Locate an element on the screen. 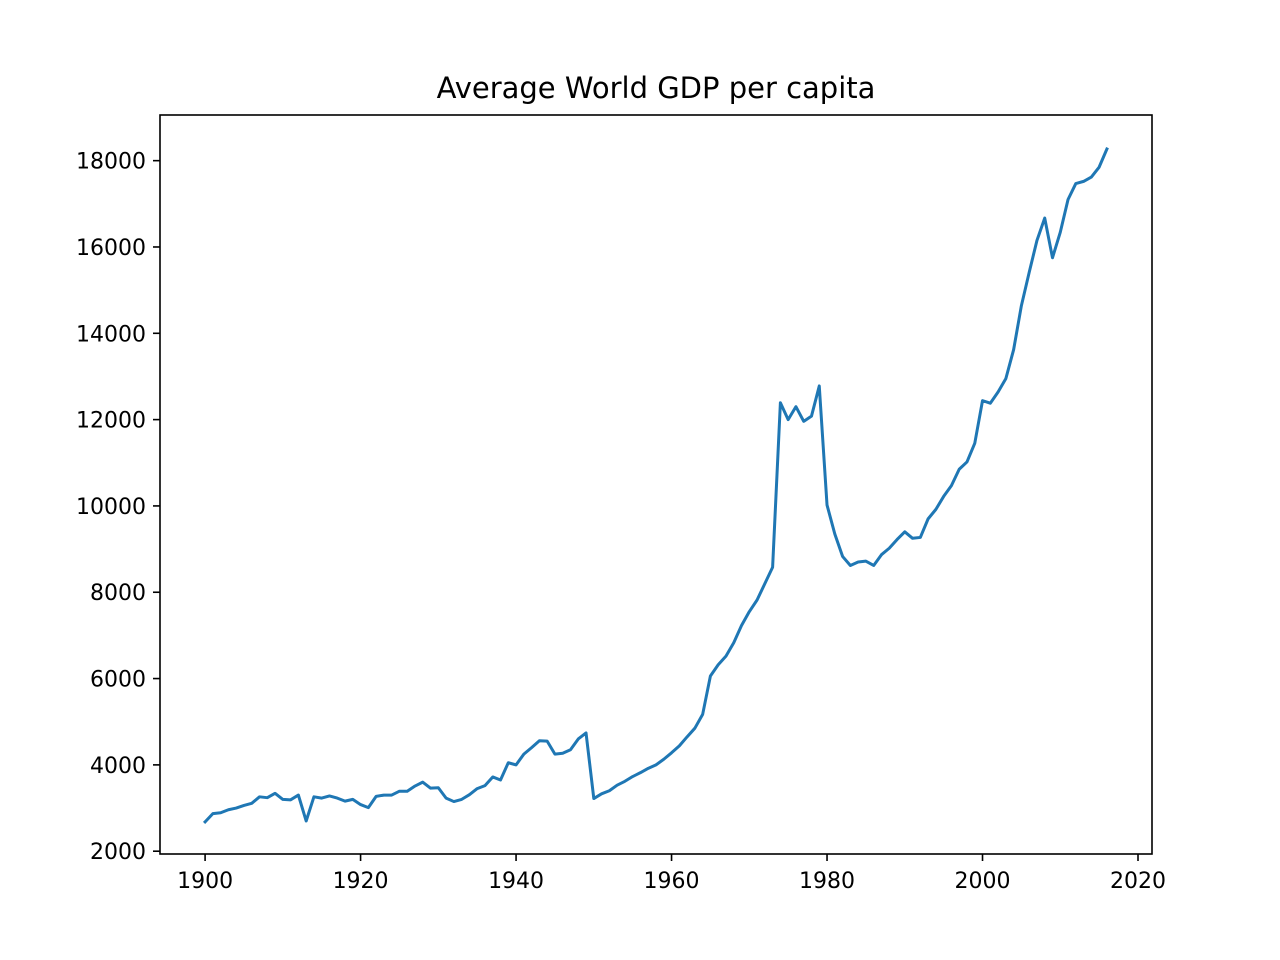  y-tick-label: 14000 is located at coordinates (111, 334).